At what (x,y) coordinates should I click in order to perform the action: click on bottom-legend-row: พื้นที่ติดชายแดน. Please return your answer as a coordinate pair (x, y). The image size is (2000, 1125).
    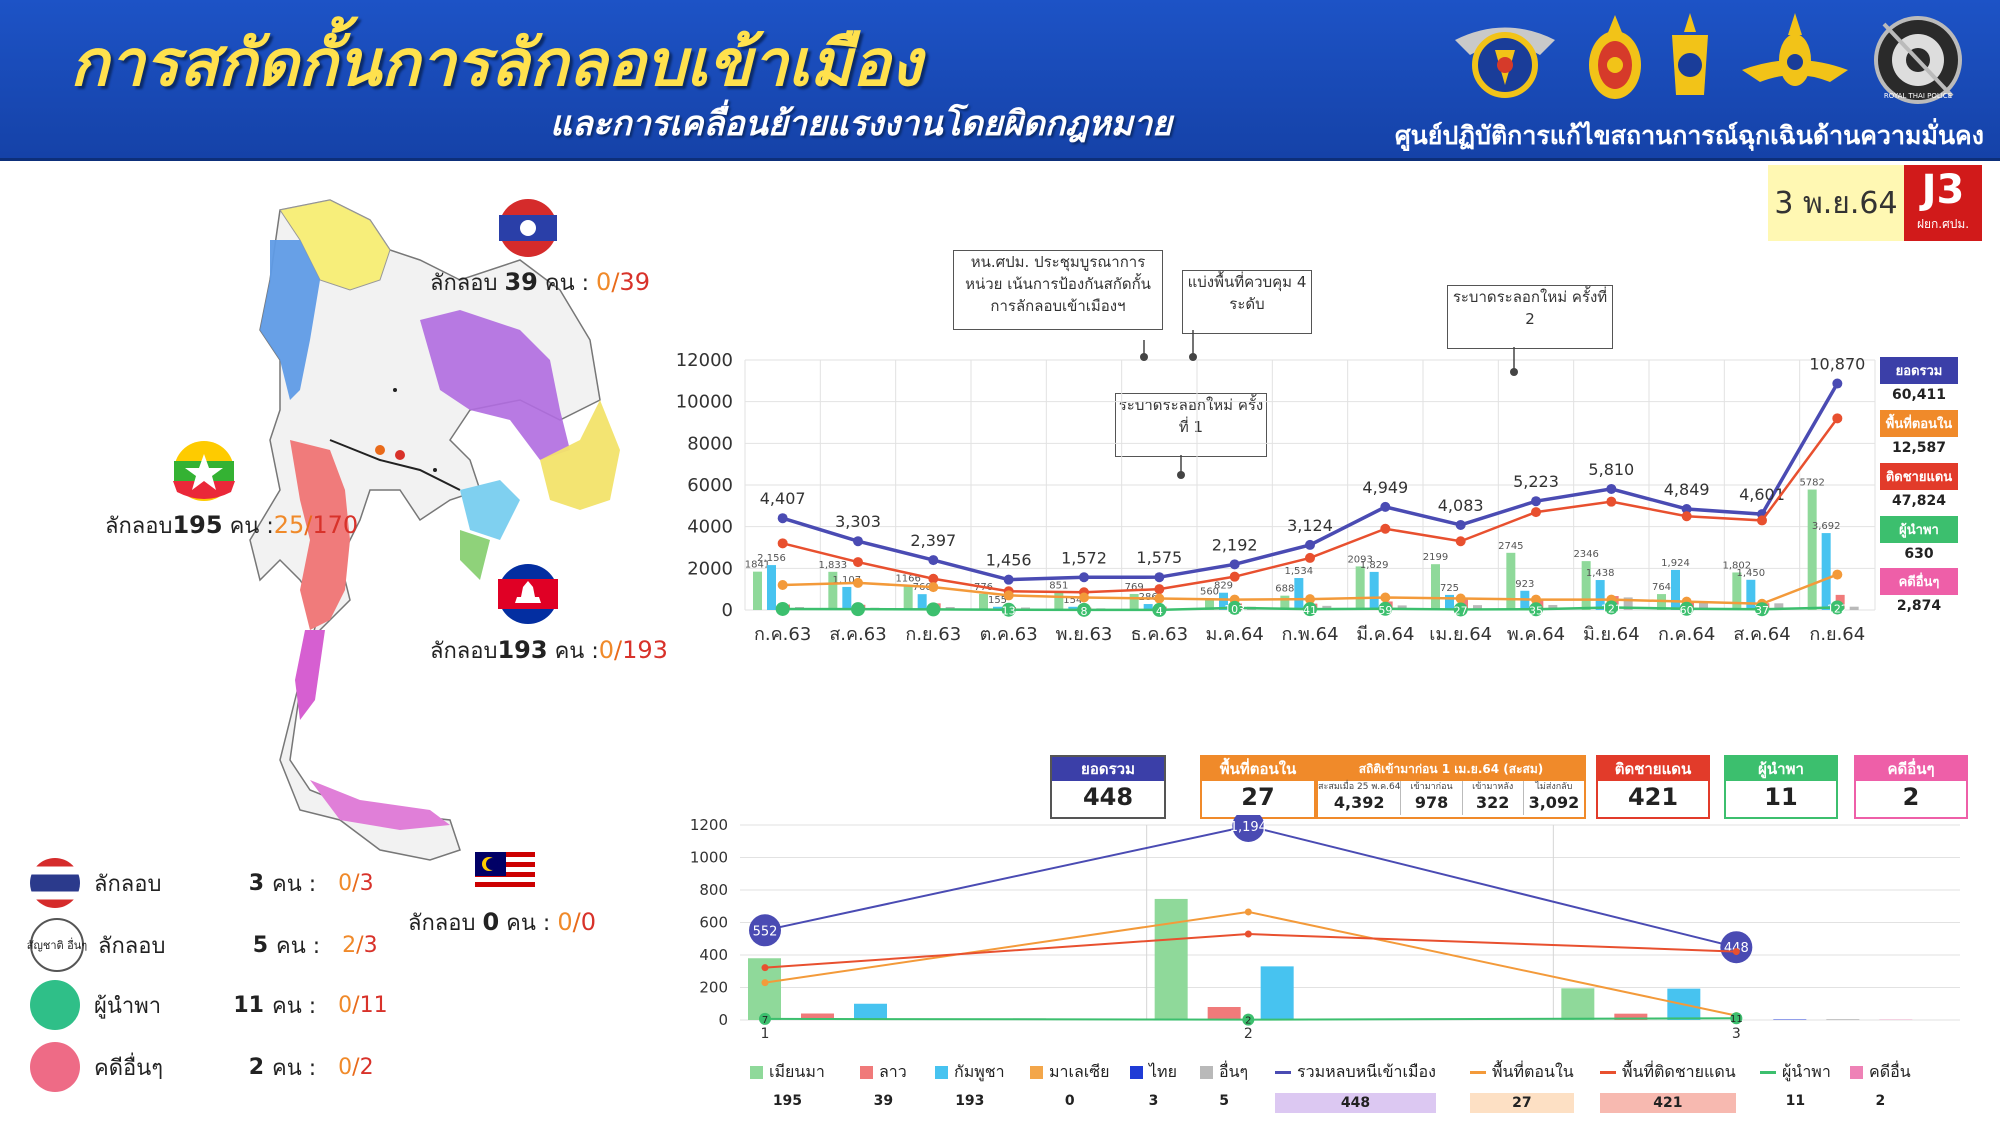
    Looking at the image, I should click on (1668, 1072).